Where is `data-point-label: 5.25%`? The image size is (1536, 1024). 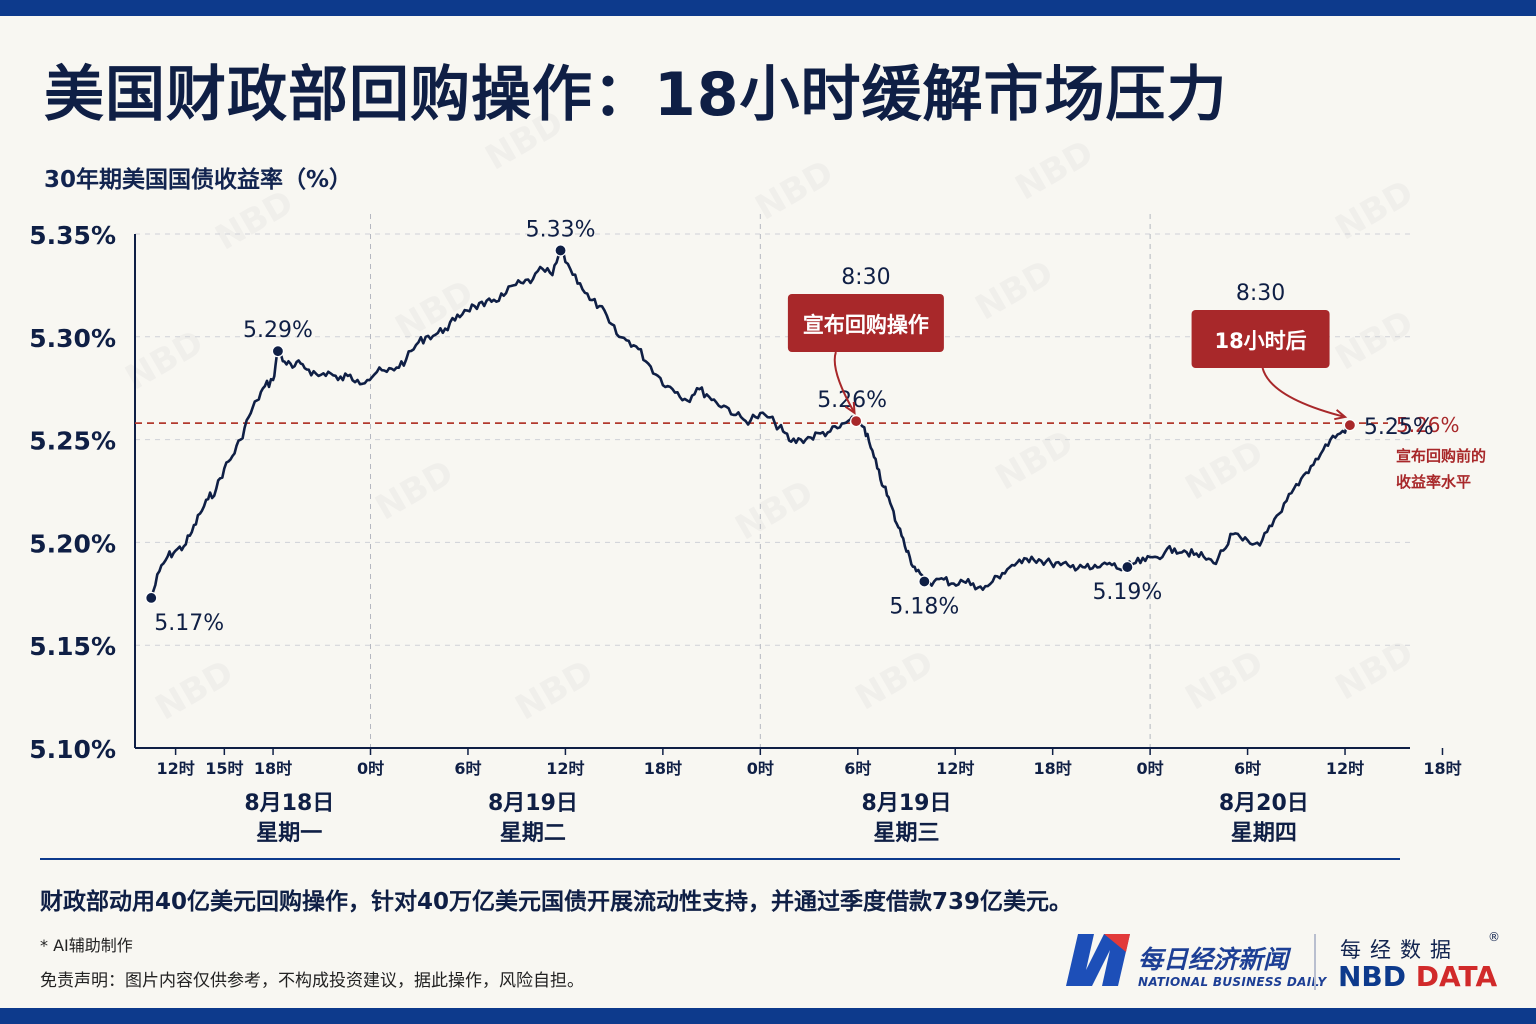 data-point-label: 5.25% is located at coordinates (1399, 427).